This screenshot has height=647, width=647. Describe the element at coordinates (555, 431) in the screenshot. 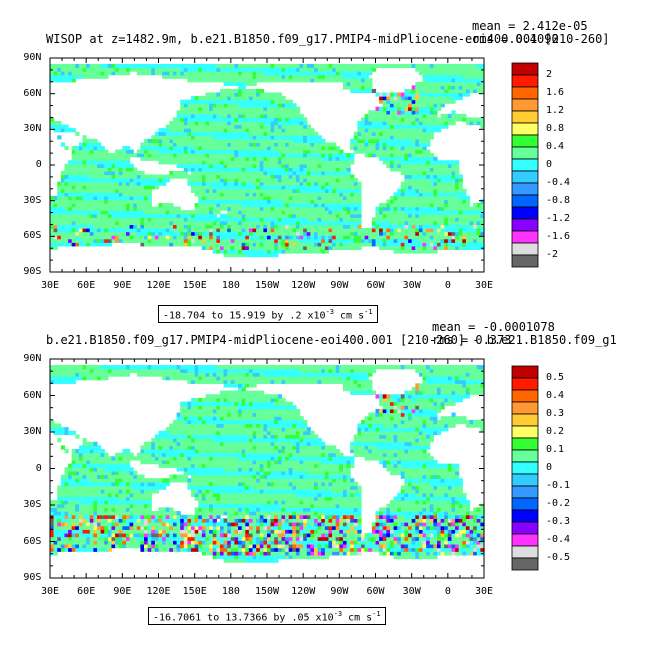

I see `colorbar-label: 0.2` at that location.